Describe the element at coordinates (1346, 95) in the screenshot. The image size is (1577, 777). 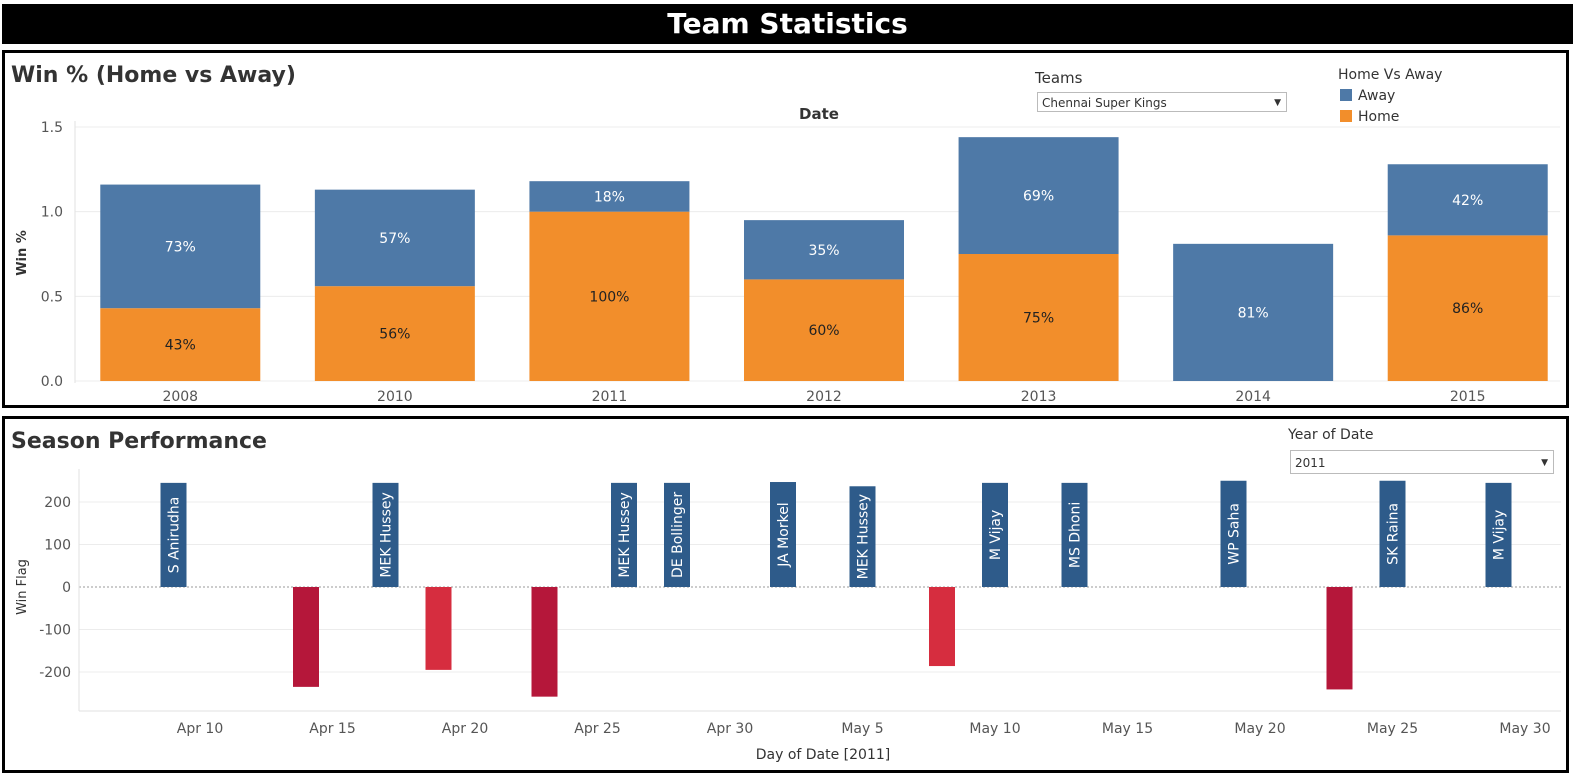
I see `legend-swatch-away` at that location.